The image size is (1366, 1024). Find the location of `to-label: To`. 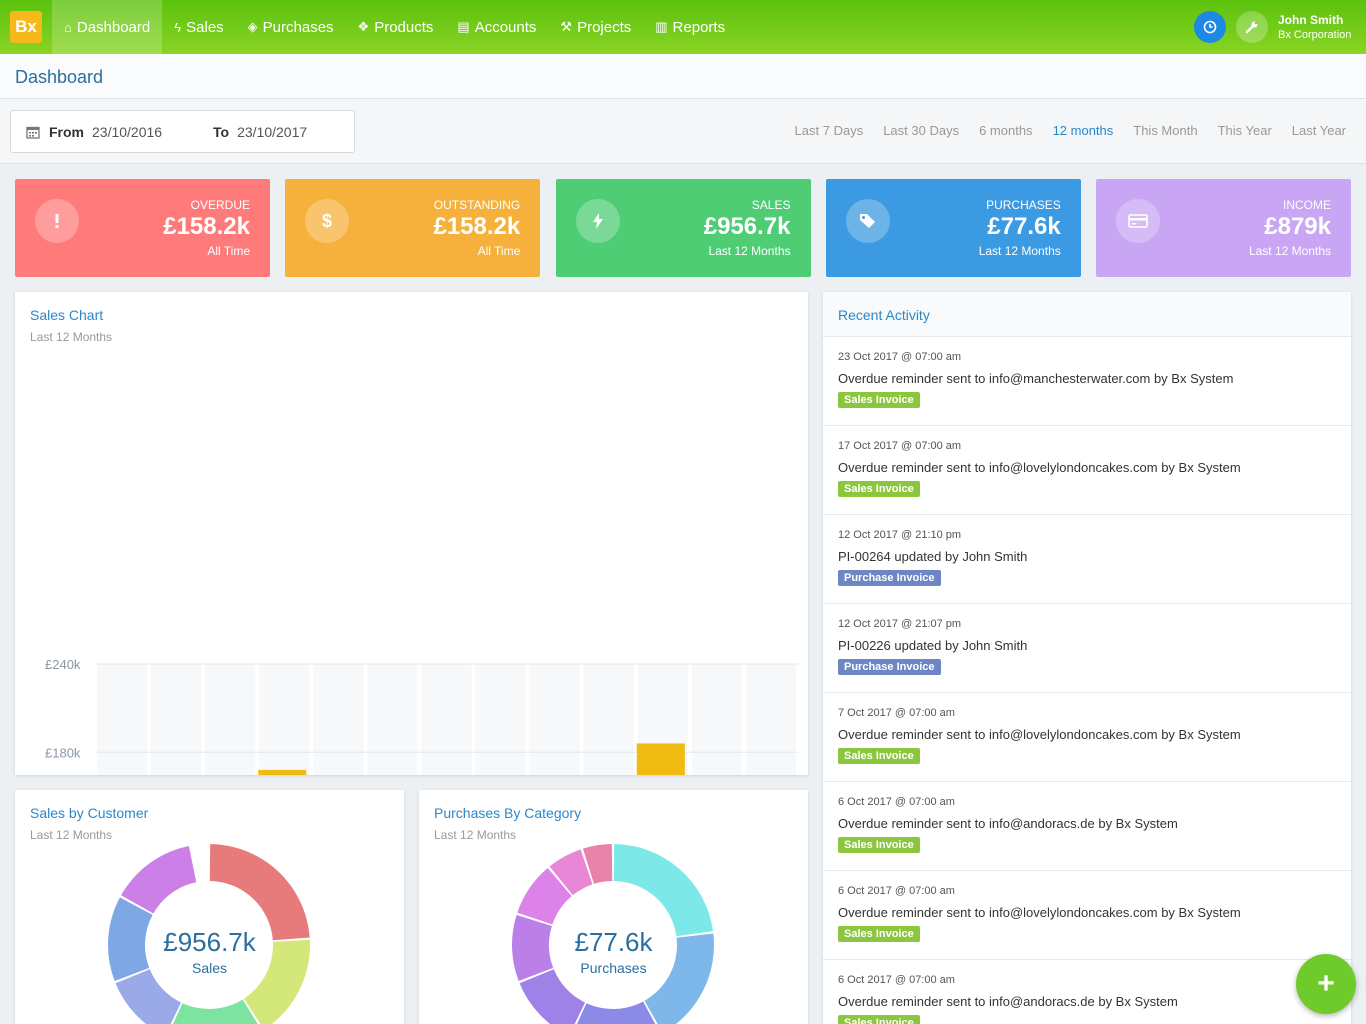

to-label: To is located at coordinates (221, 131).